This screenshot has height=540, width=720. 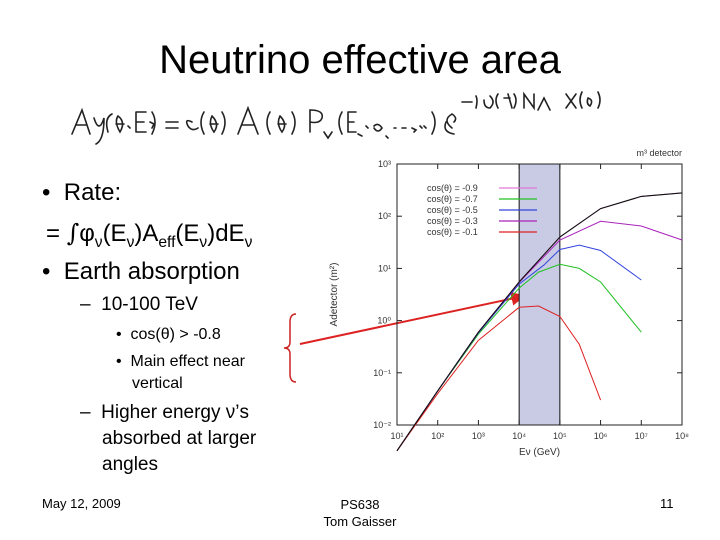 I want to click on y-tick-label: 10⁻², so click(x=382, y=425).